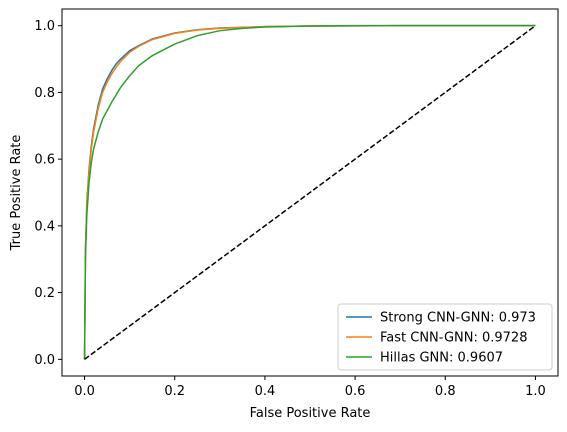 This screenshot has width=567, height=432. What do you see at coordinates (48, 193) in the screenshot?
I see `y-axis: 0.0 0.2 0.4 0.6 0.8 1.0` at bounding box center [48, 193].